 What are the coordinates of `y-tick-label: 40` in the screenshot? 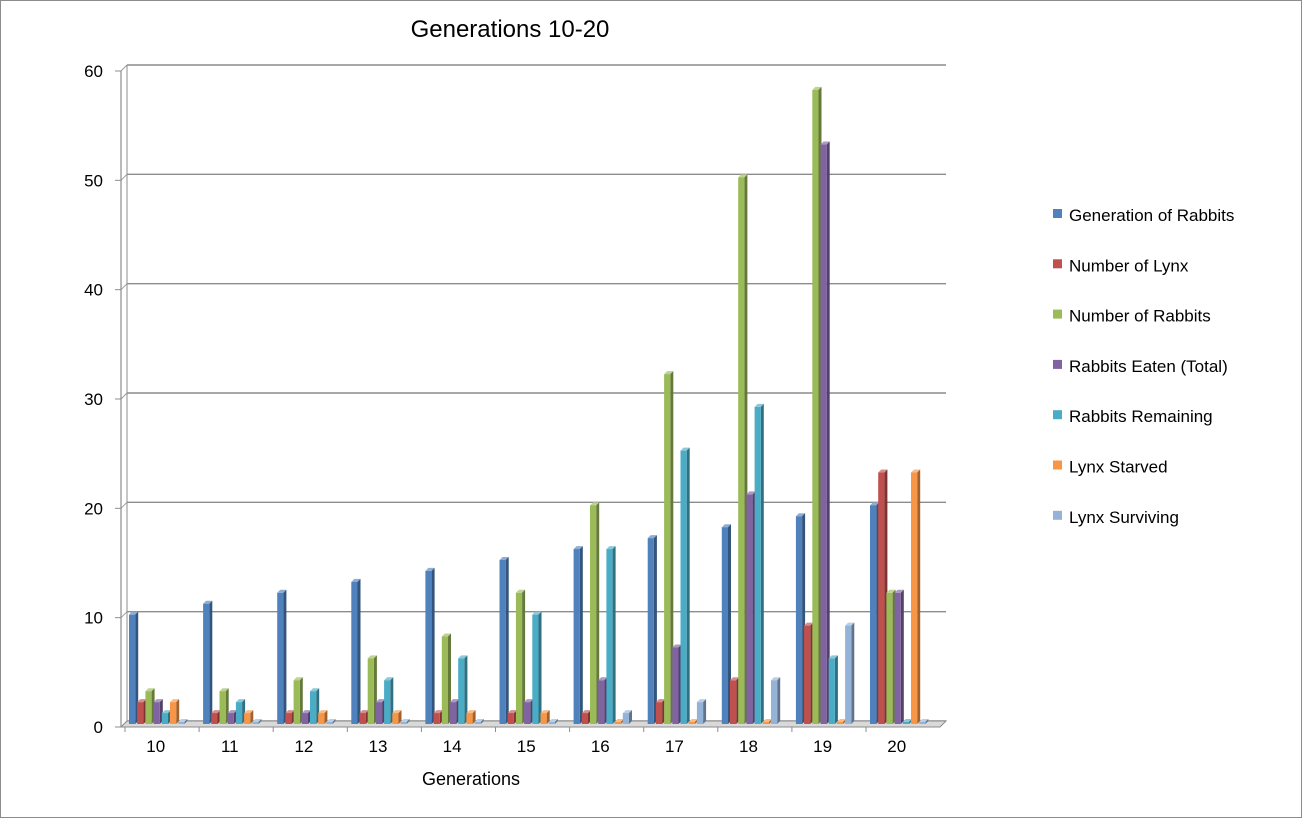 It's located at (93, 290).